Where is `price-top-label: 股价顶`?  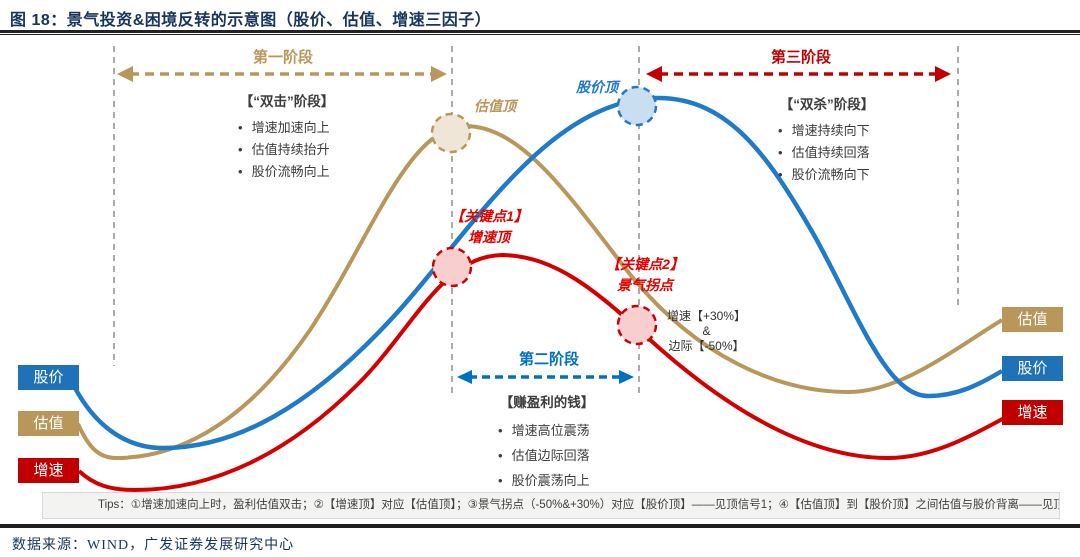
price-top-label: 股价顶 is located at coordinates (597, 87).